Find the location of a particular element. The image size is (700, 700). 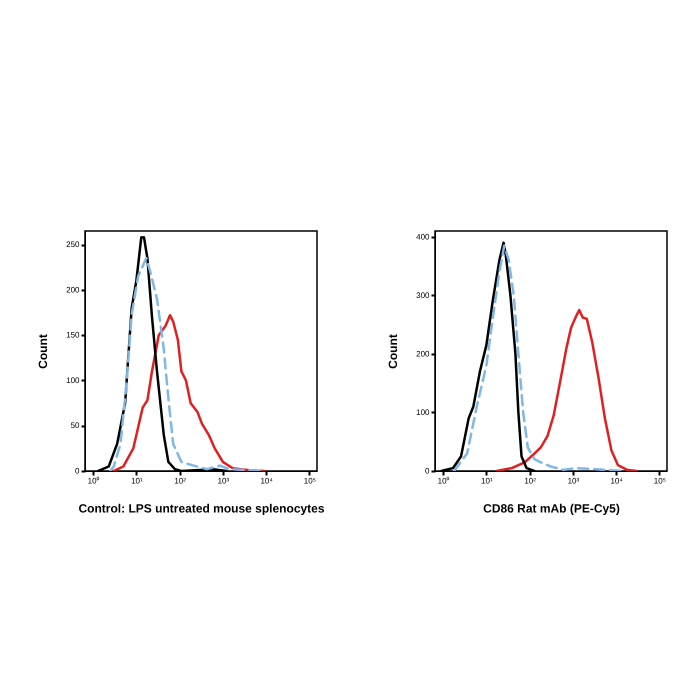

x-axis-title: CD86 Rat mAb (PE-Cy5) is located at coordinates (551, 509).